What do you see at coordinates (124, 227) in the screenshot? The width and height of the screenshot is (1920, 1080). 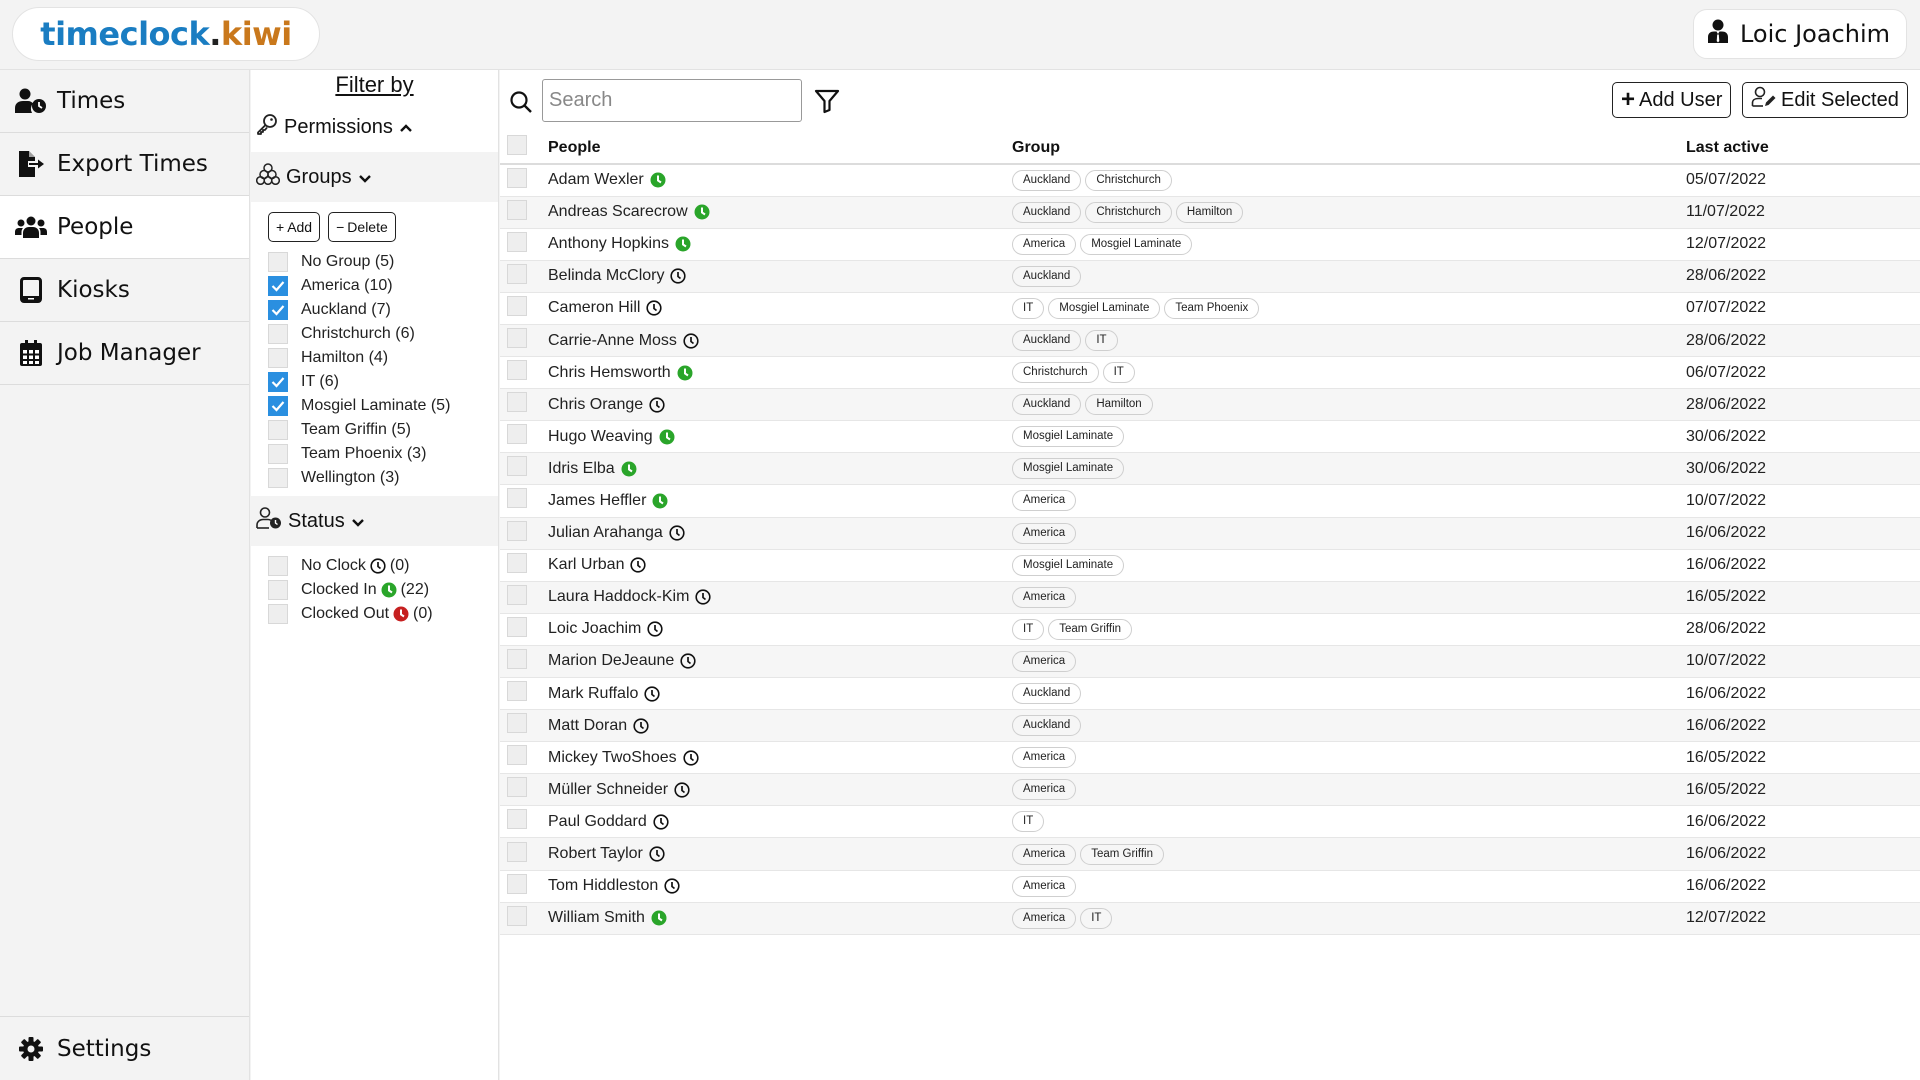 I see `sidebar-item-people: People` at bounding box center [124, 227].